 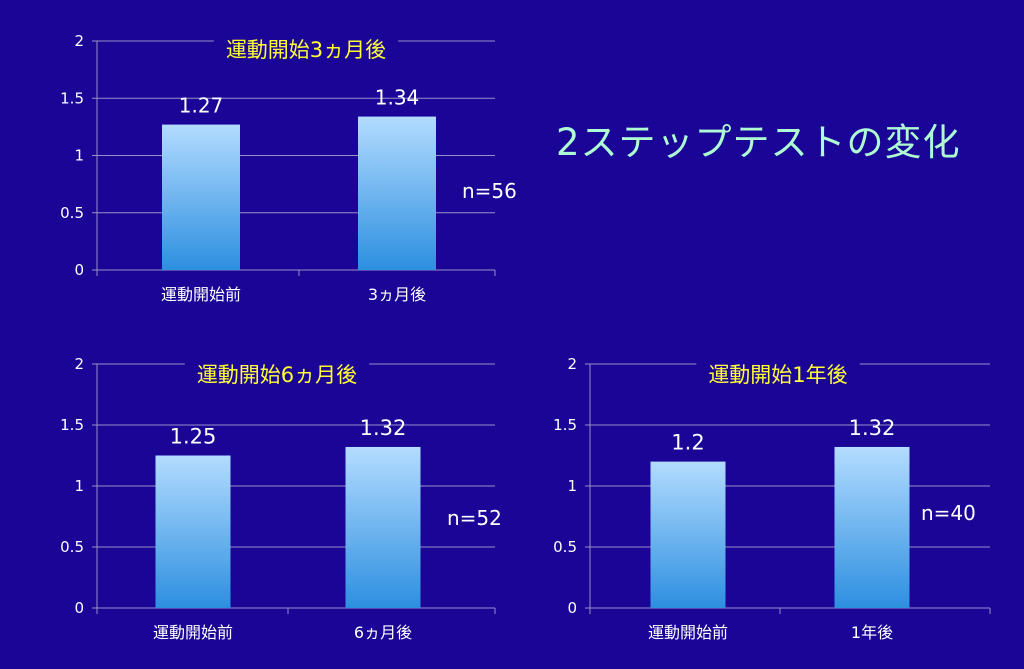 What do you see at coordinates (201, 106) in the screenshot?
I see `bar-value-label: 1.27` at bounding box center [201, 106].